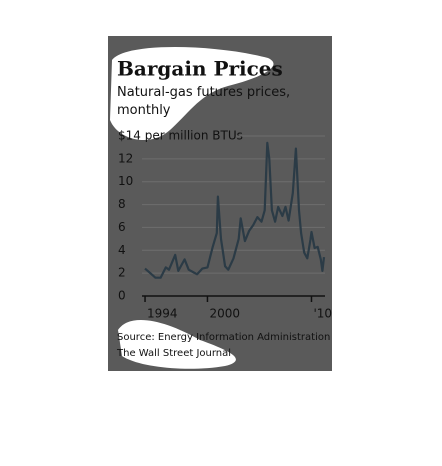 This screenshot has height=466, width=442. I want to click on y-tick-label: 2, so click(122, 273).